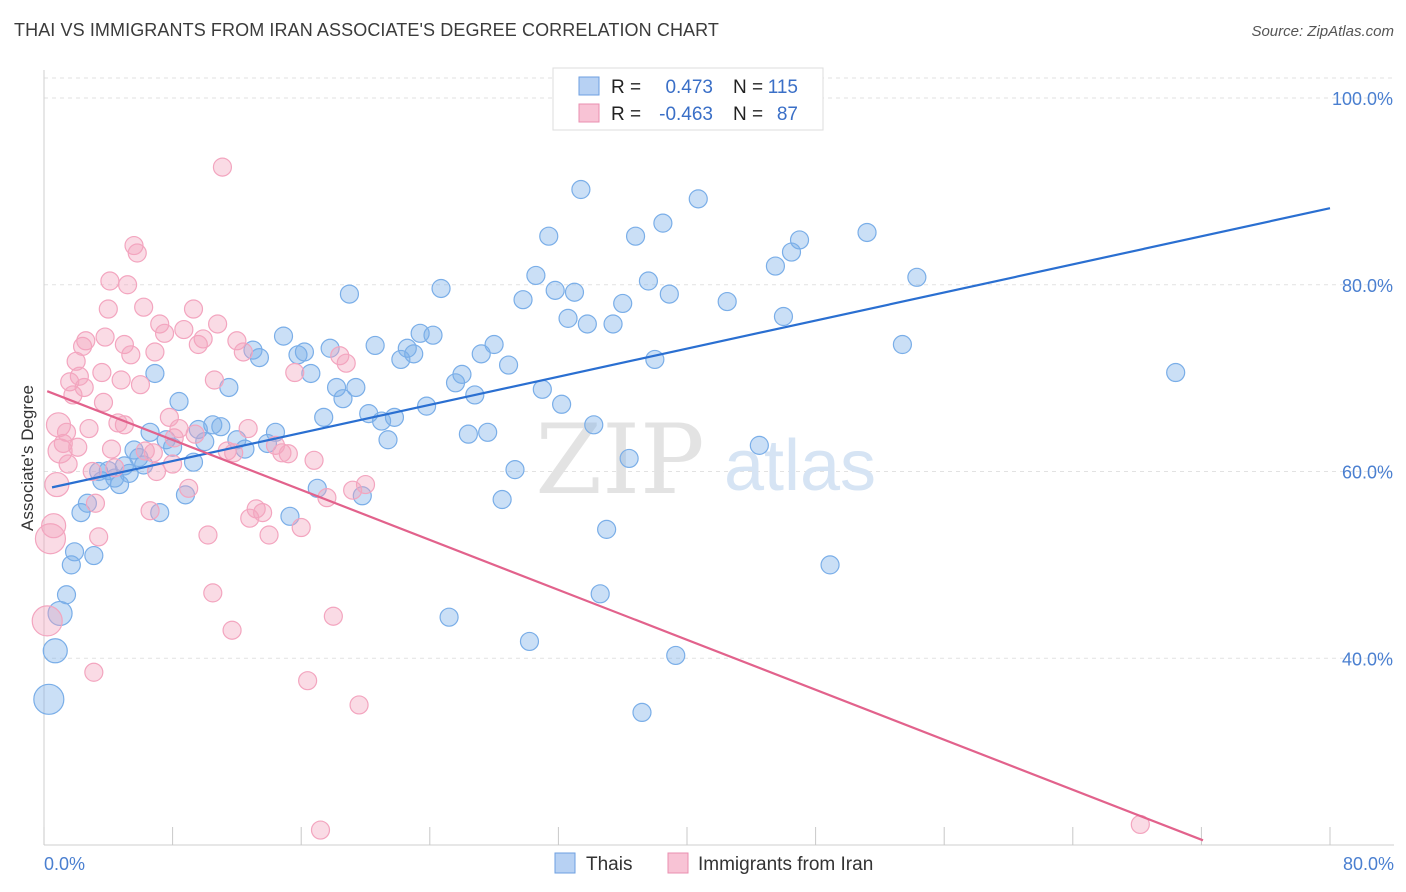 The image size is (1406, 892). What do you see at coordinates (1367, 659) in the screenshot?
I see `y-tick-label: 40.0%` at bounding box center [1367, 659].